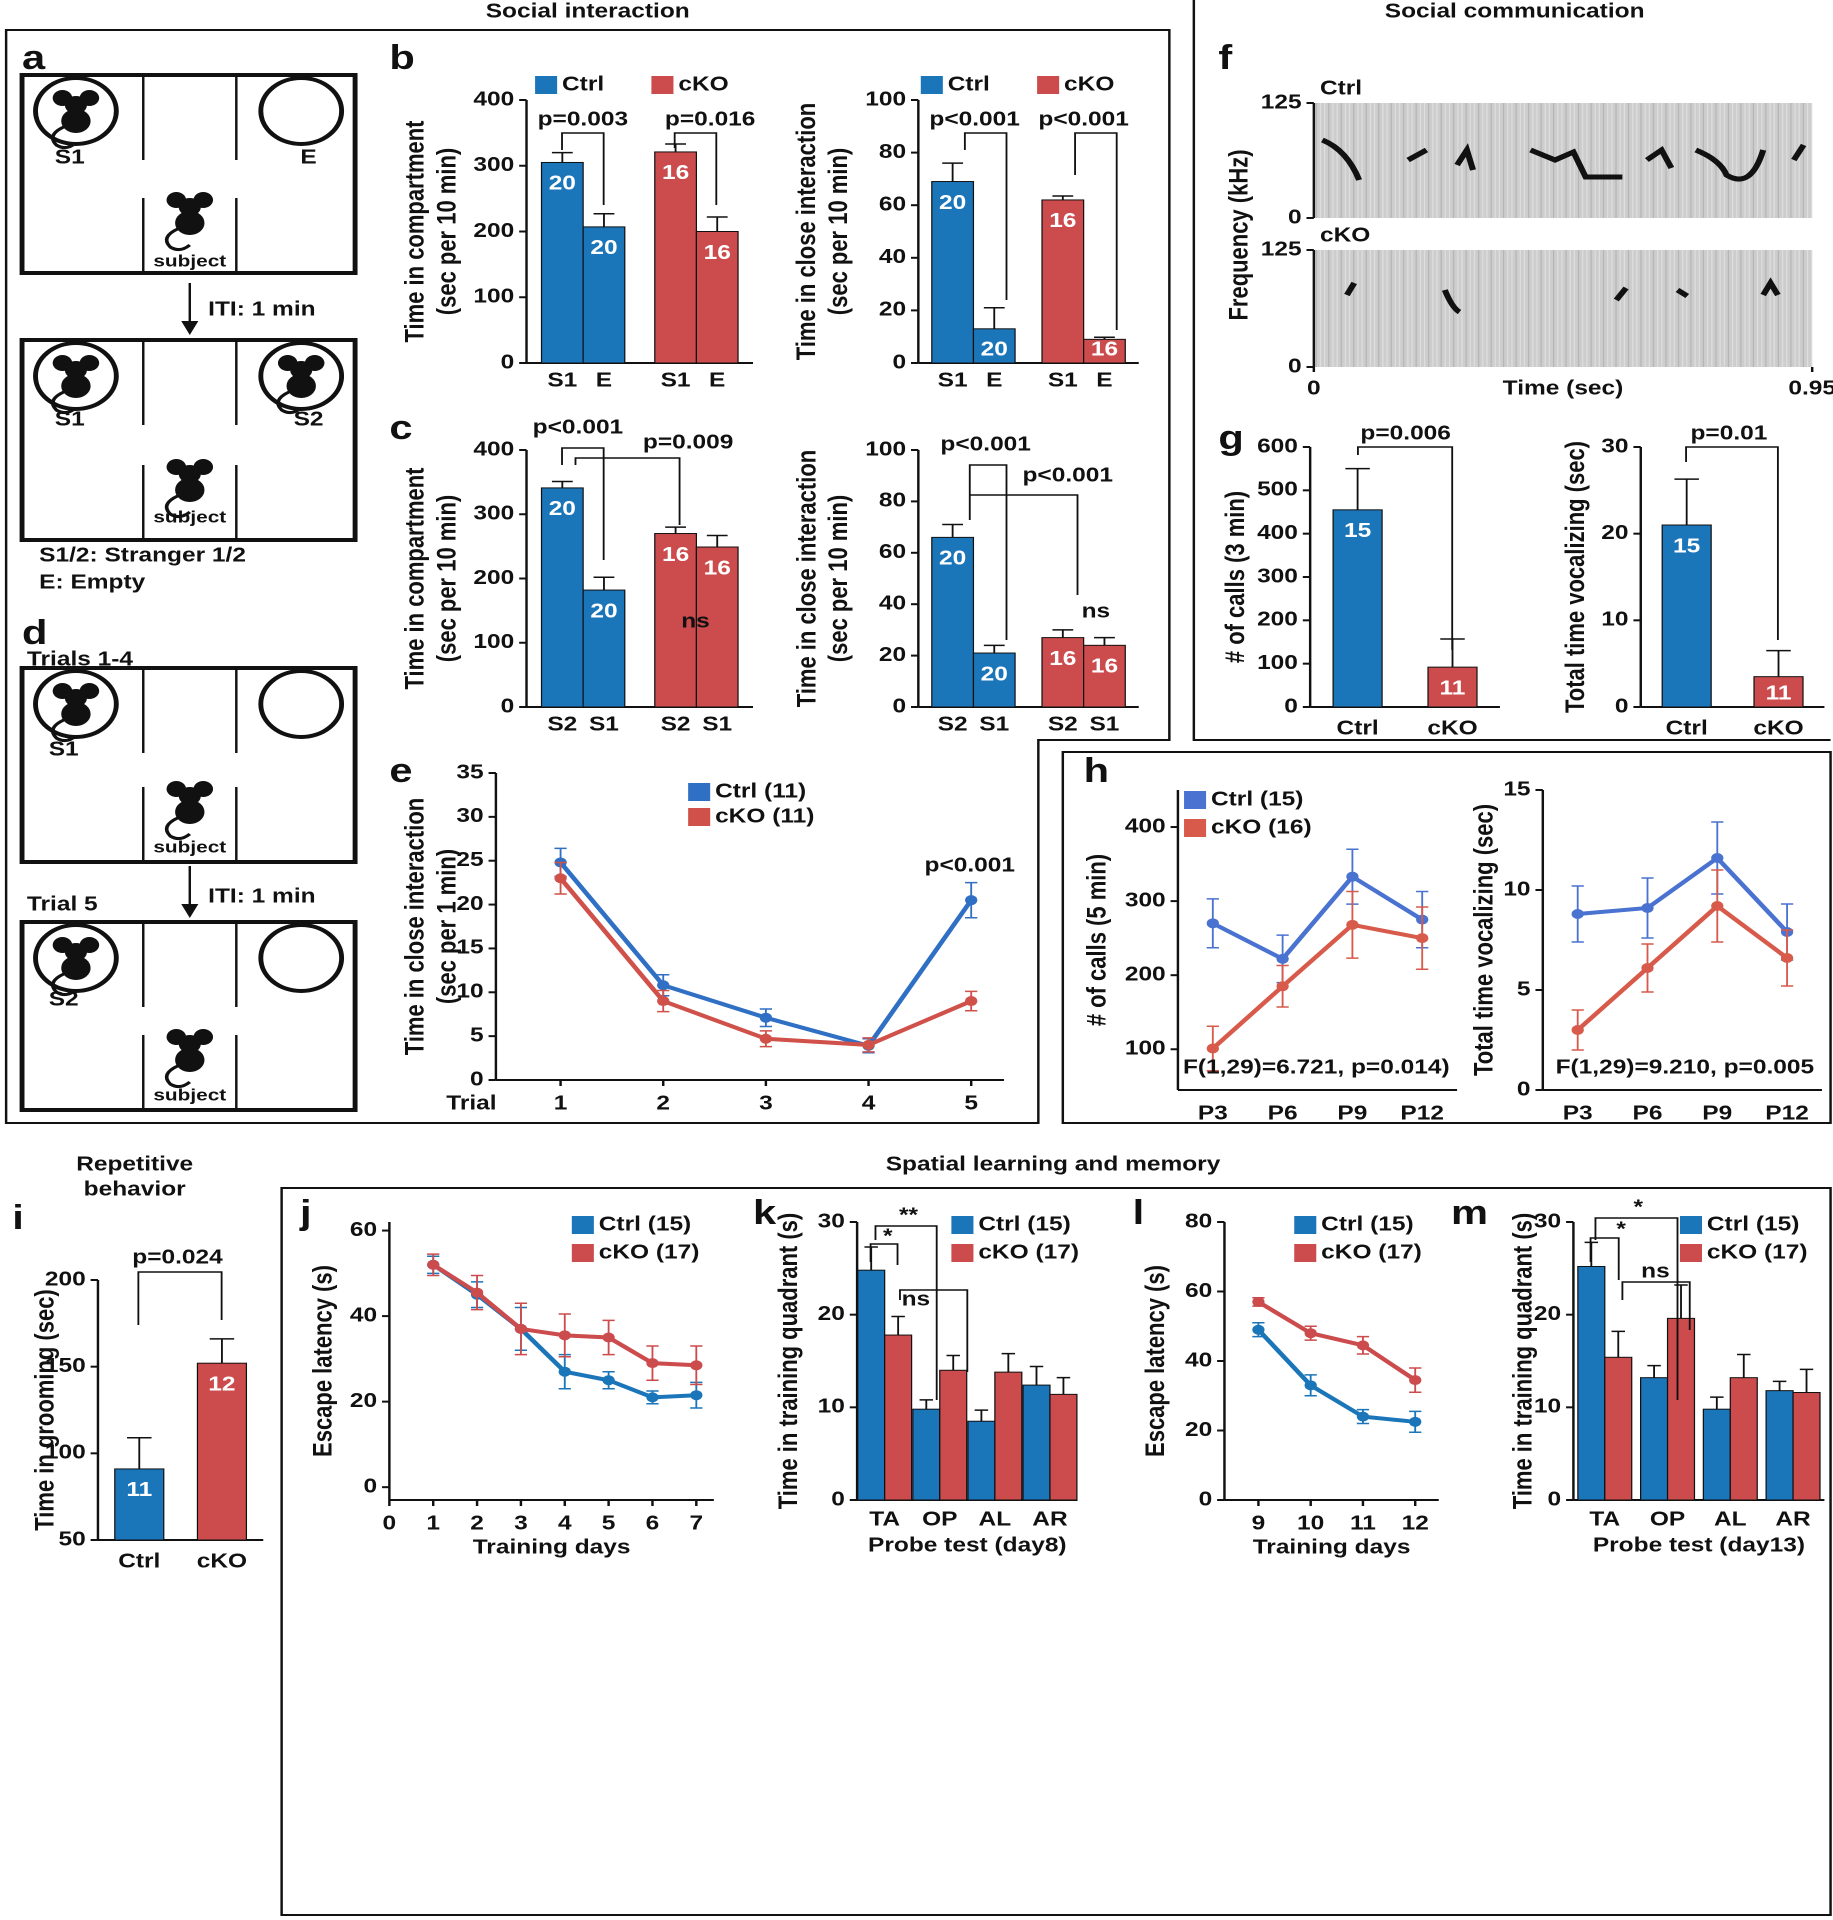 The width and height of the screenshot is (1833, 1920). I want to click on x-tick-label: 2, so click(477, 1522).